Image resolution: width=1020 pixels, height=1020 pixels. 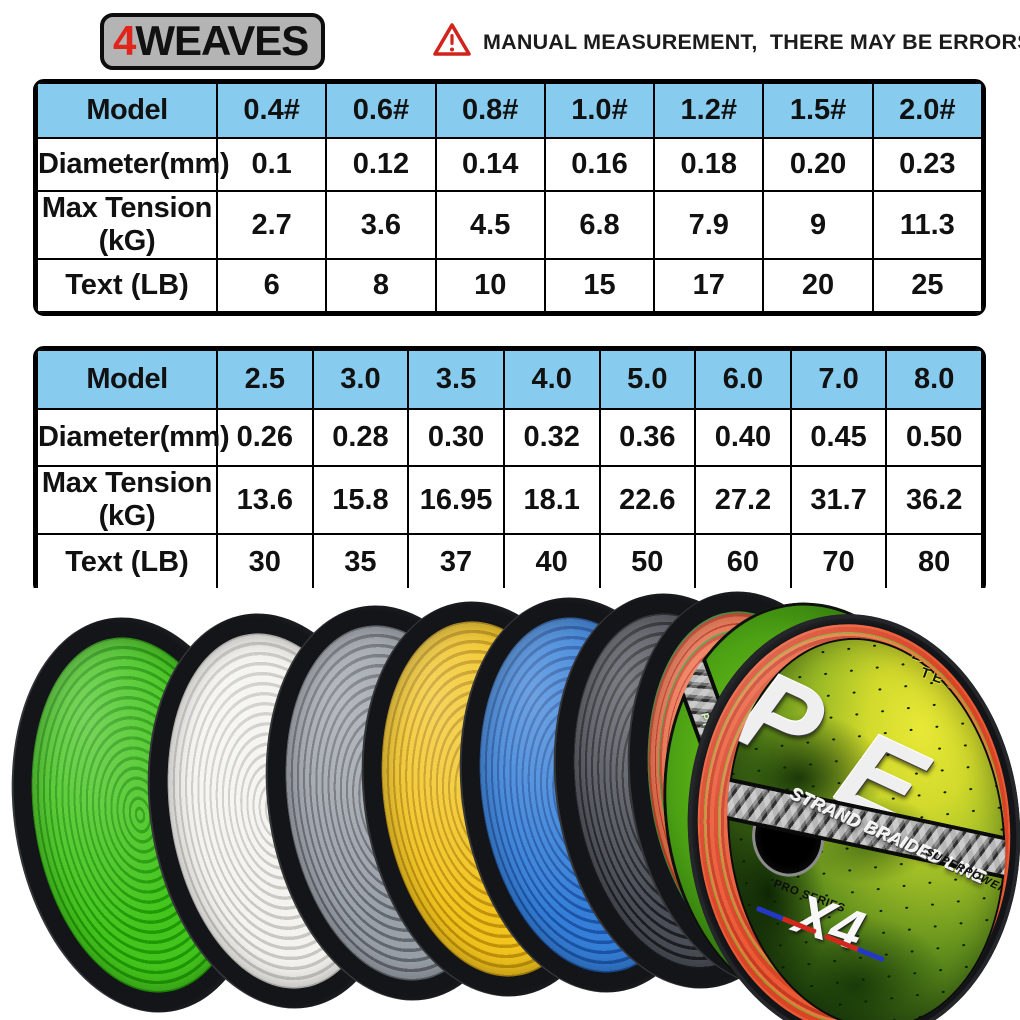 I want to click on spec-value: 15, so click(x=599, y=285).